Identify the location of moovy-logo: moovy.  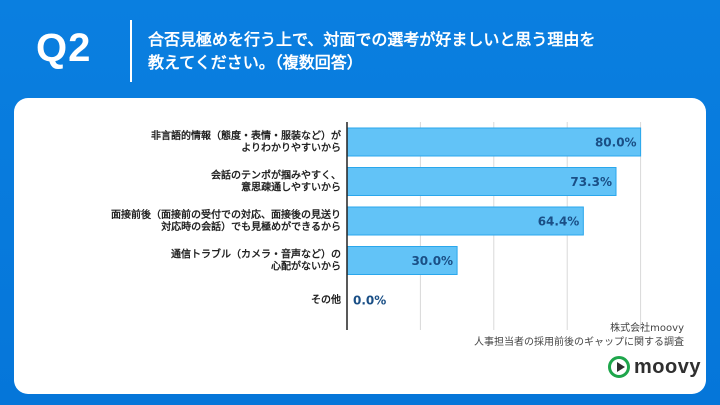
(654, 367).